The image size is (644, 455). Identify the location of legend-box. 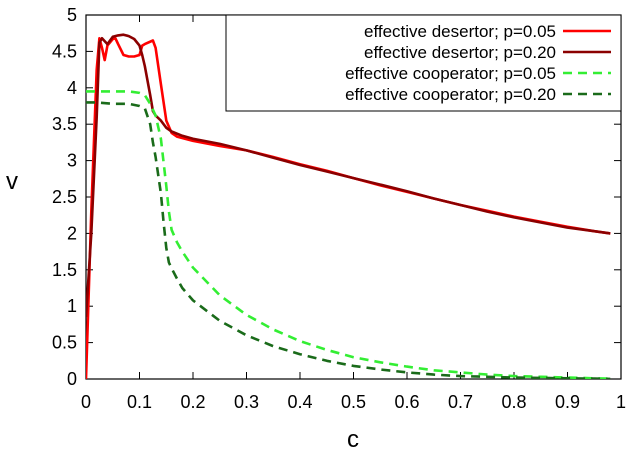
(423, 63).